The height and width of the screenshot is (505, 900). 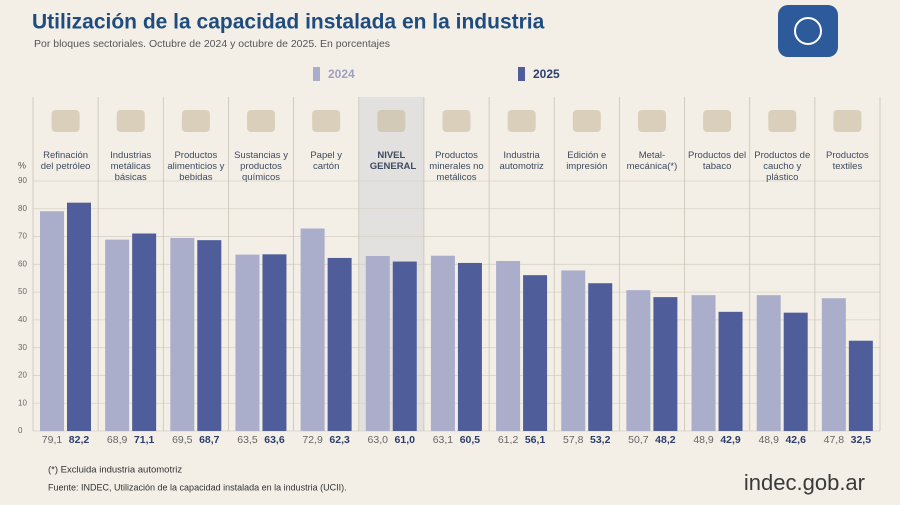 What do you see at coordinates (22, 165) in the screenshot?
I see `y-axis-label: %` at bounding box center [22, 165].